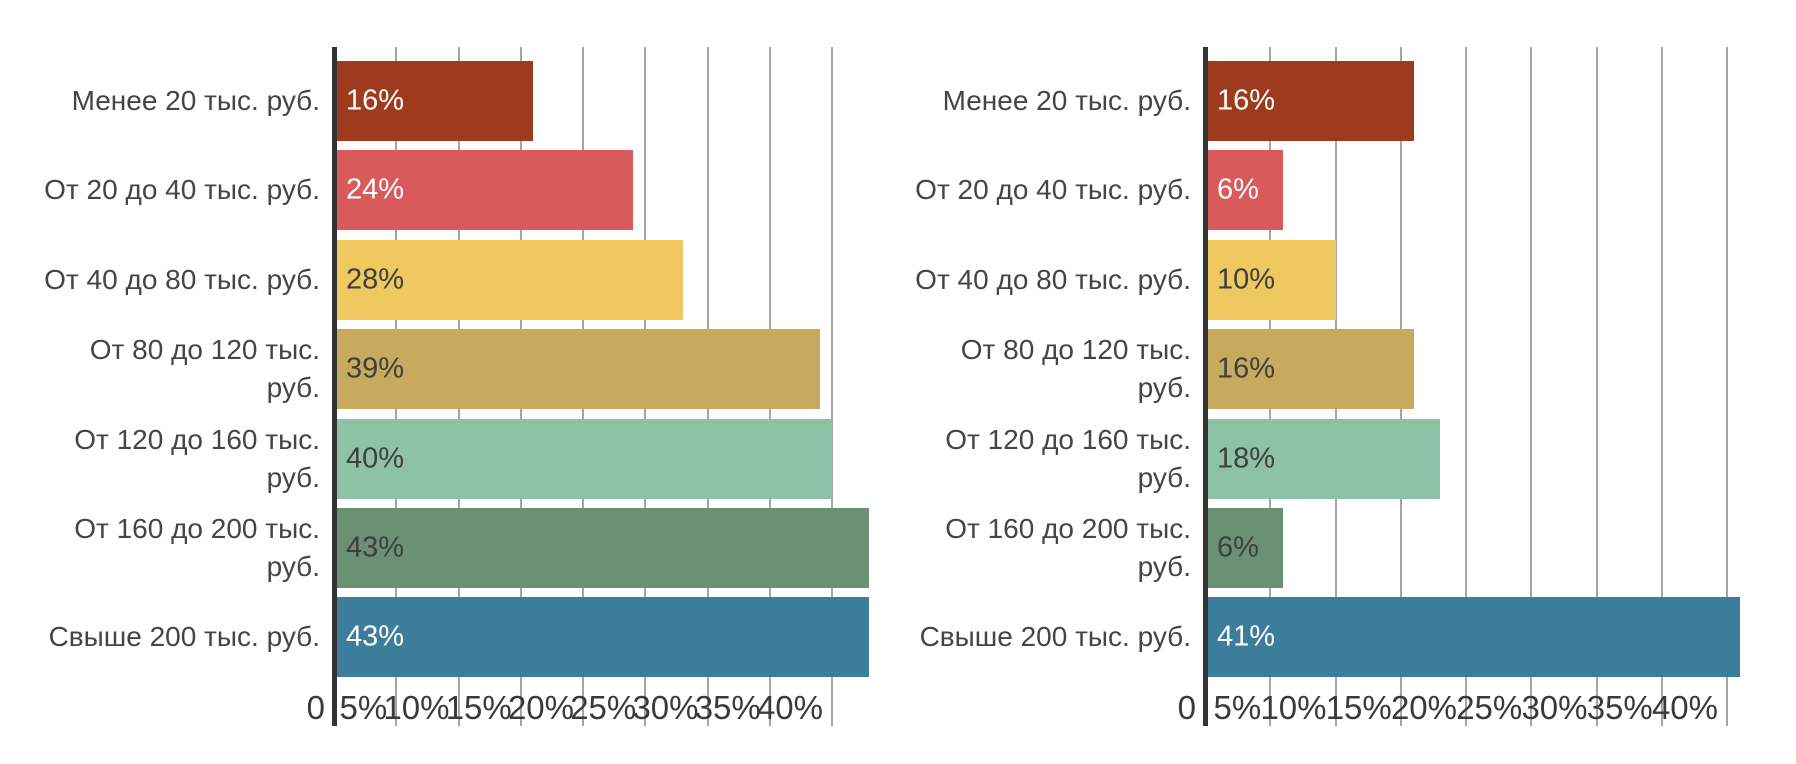  Describe the element at coordinates (375, 189) in the screenshot. I see `bar-value-label: 24%` at that location.